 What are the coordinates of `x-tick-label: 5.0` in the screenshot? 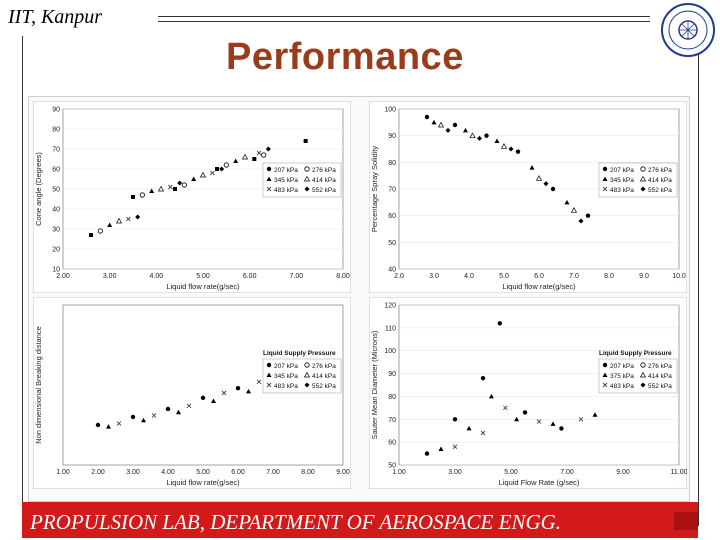 It's located at (504, 276).